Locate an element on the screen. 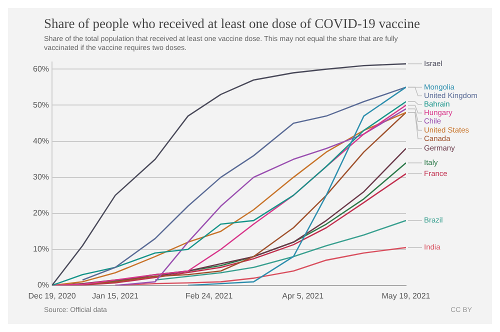  x-tick-label: Jan 15, 2021 is located at coordinates (115, 295).